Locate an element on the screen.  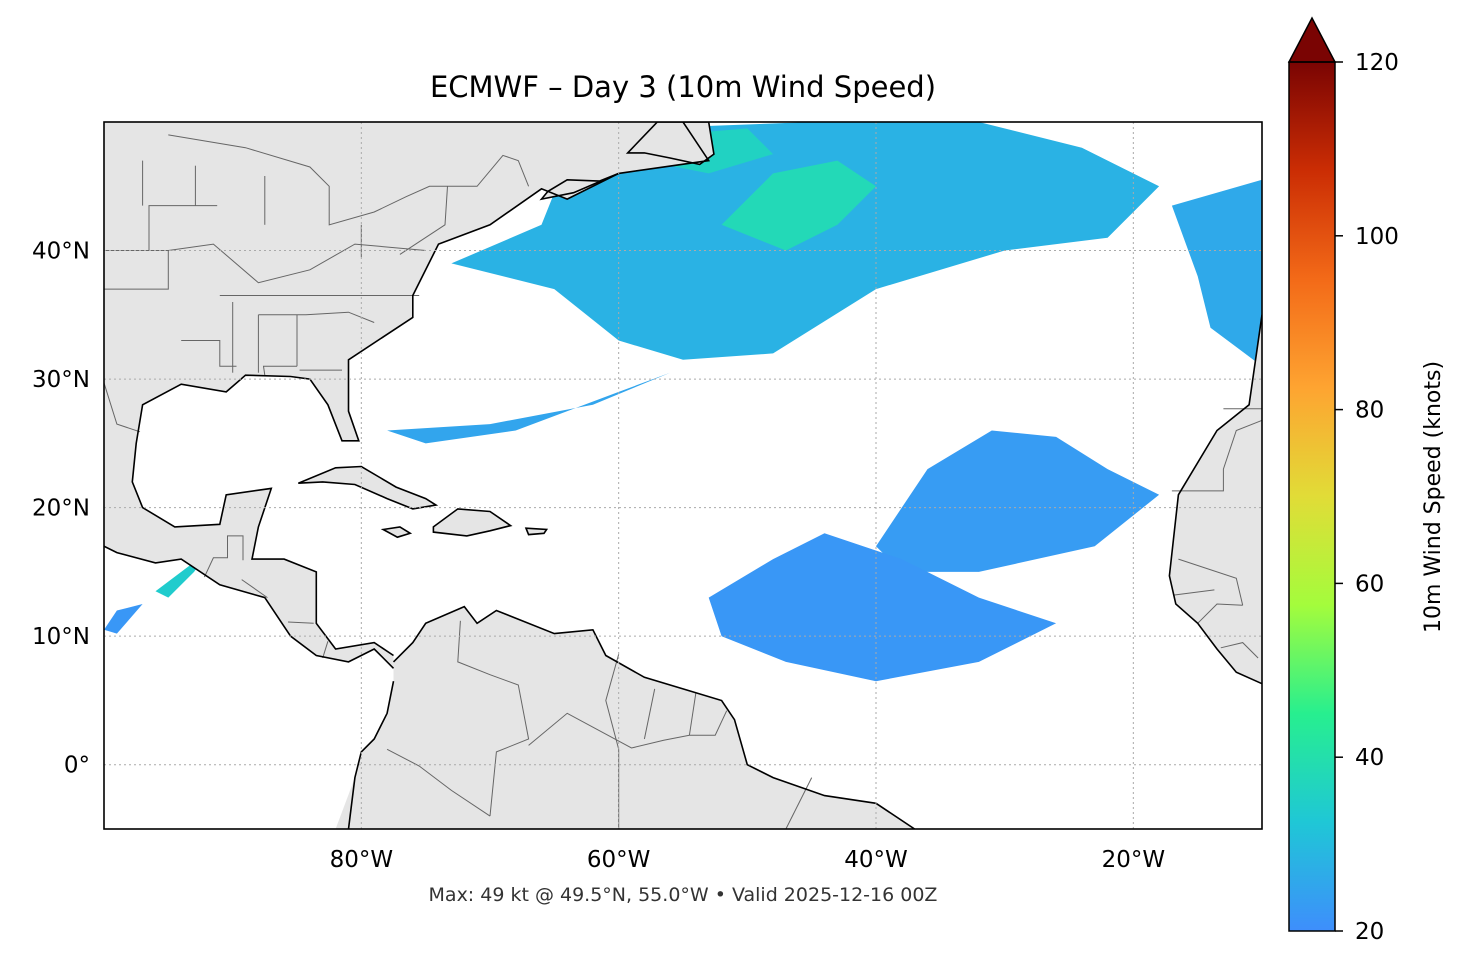
colorbar: 20 40 60 80 100 120 10m Wind Speed (knots) is located at coordinates (1366, 480).